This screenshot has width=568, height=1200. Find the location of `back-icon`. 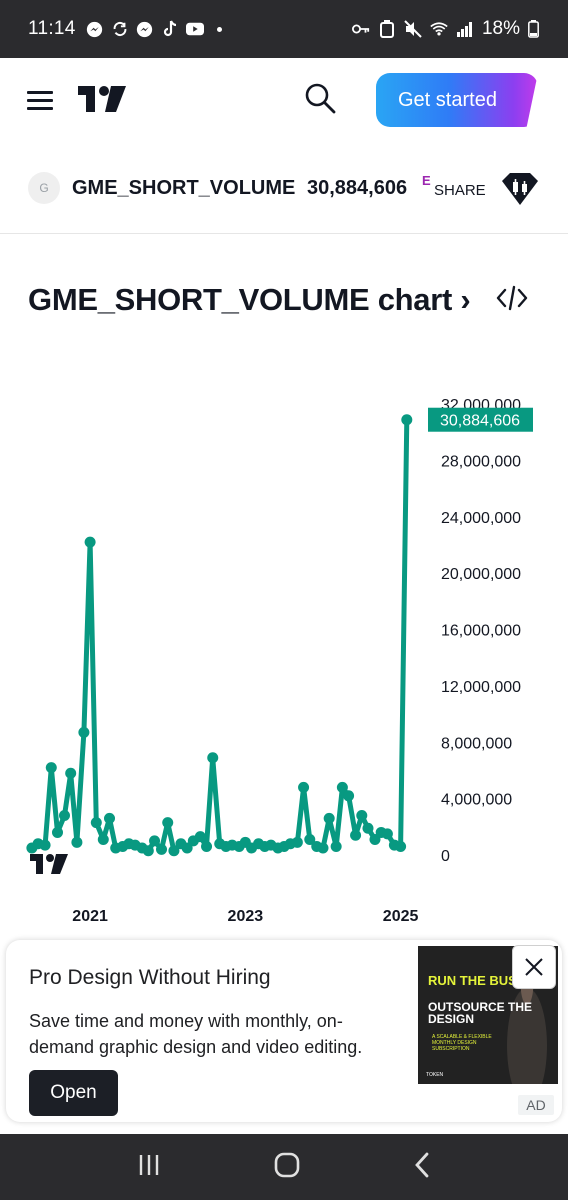

back-icon is located at coordinates (422, 1167).